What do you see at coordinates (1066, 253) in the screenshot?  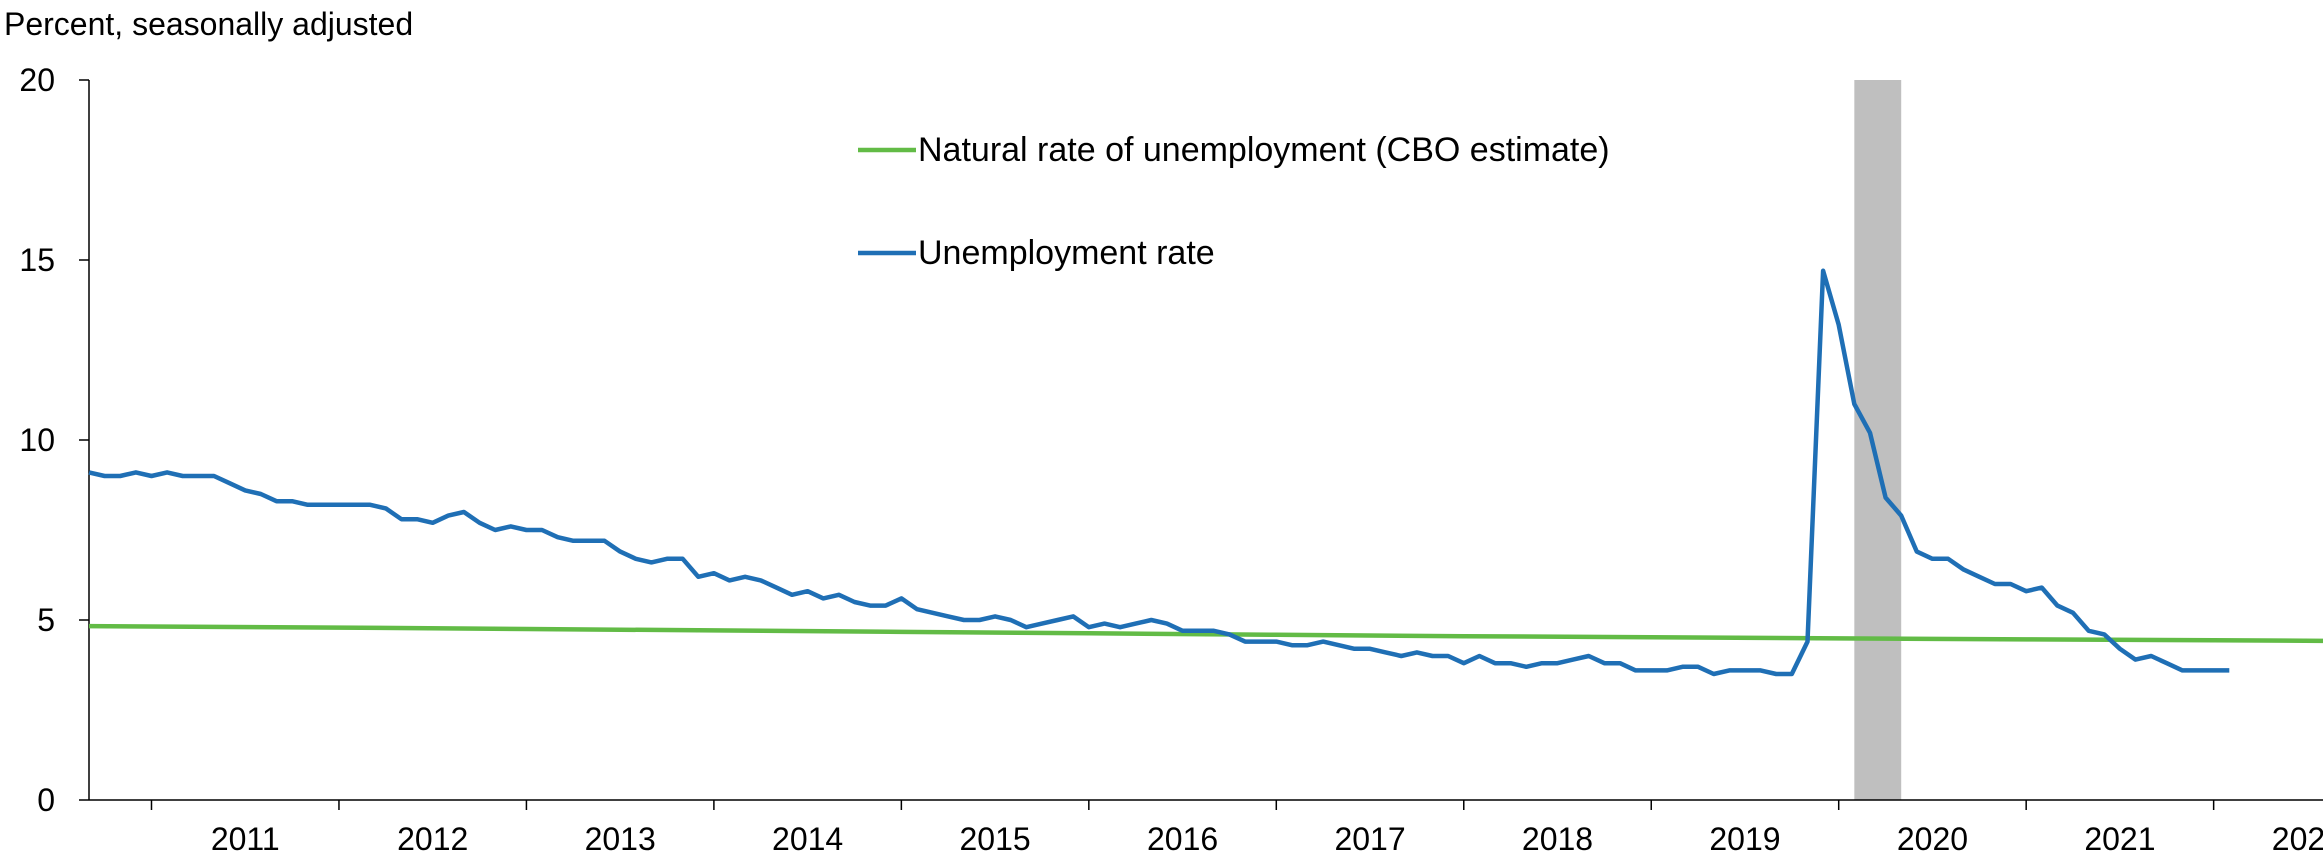 I see `legend-label-unemployment-rate: Unemployment rate` at bounding box center [1066, 253].